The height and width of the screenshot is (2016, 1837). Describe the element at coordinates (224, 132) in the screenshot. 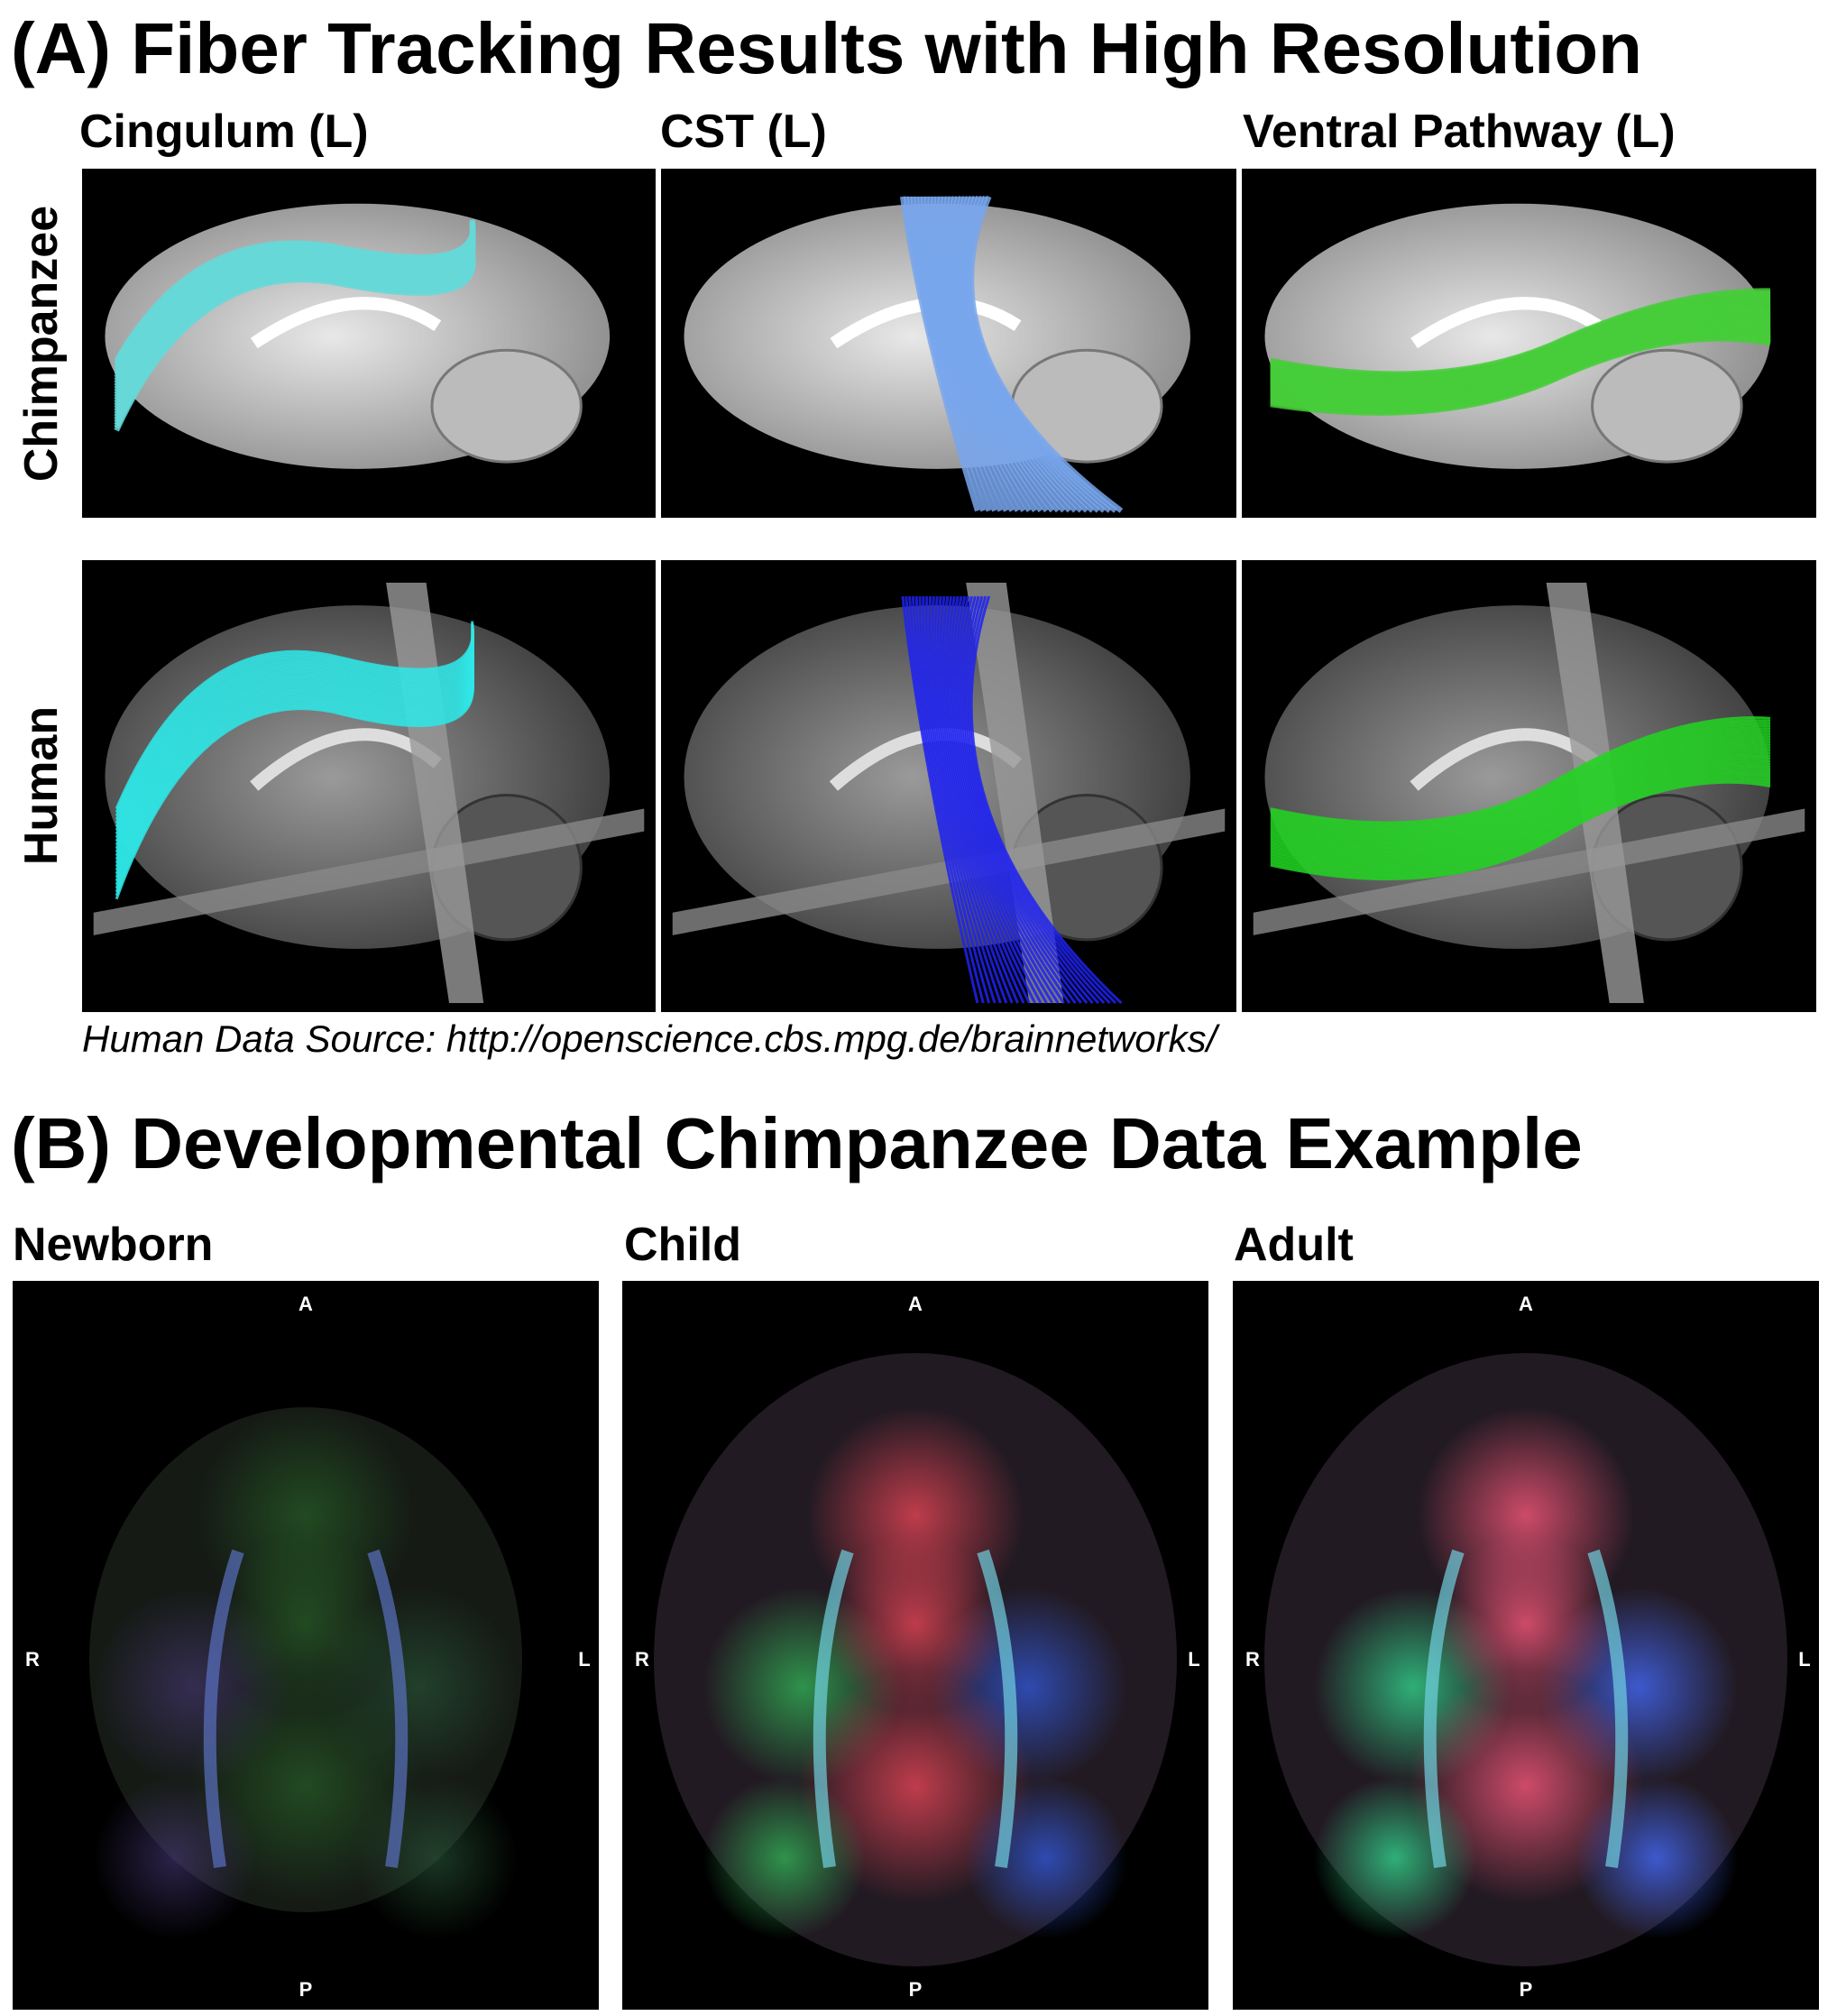

I see `column-label: Cingulum (L)` at that location.